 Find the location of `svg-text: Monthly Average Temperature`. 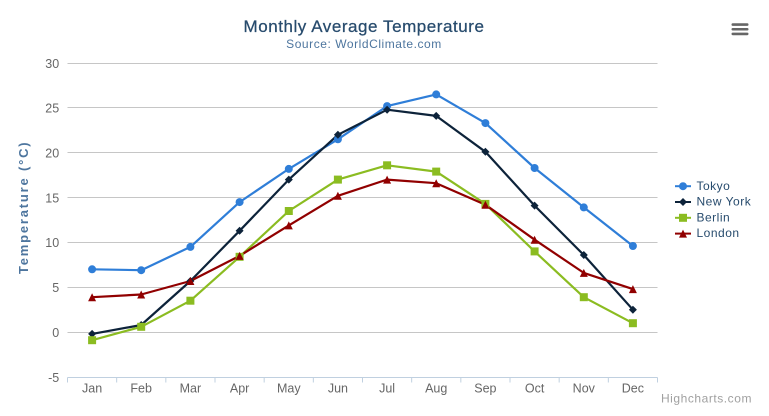

svg-text: Monthly Average Temperature is located at coordinates (363, 26).